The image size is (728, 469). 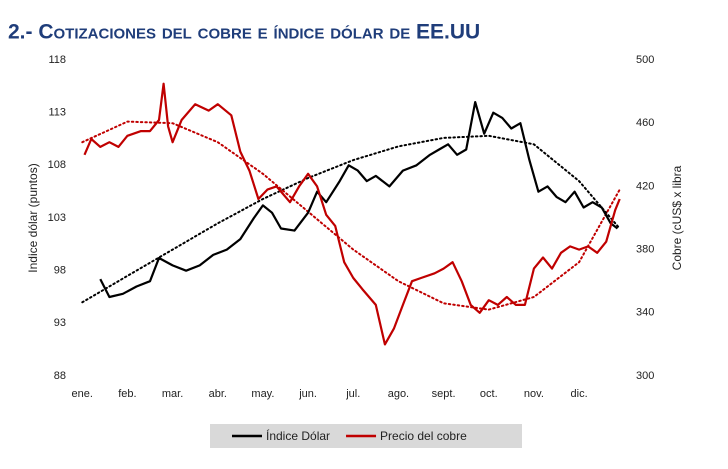 What do you see at coordinates (307, 394) in the screenshot?
I see `x-tick-label: jun.` at bounding box center [307, 394].